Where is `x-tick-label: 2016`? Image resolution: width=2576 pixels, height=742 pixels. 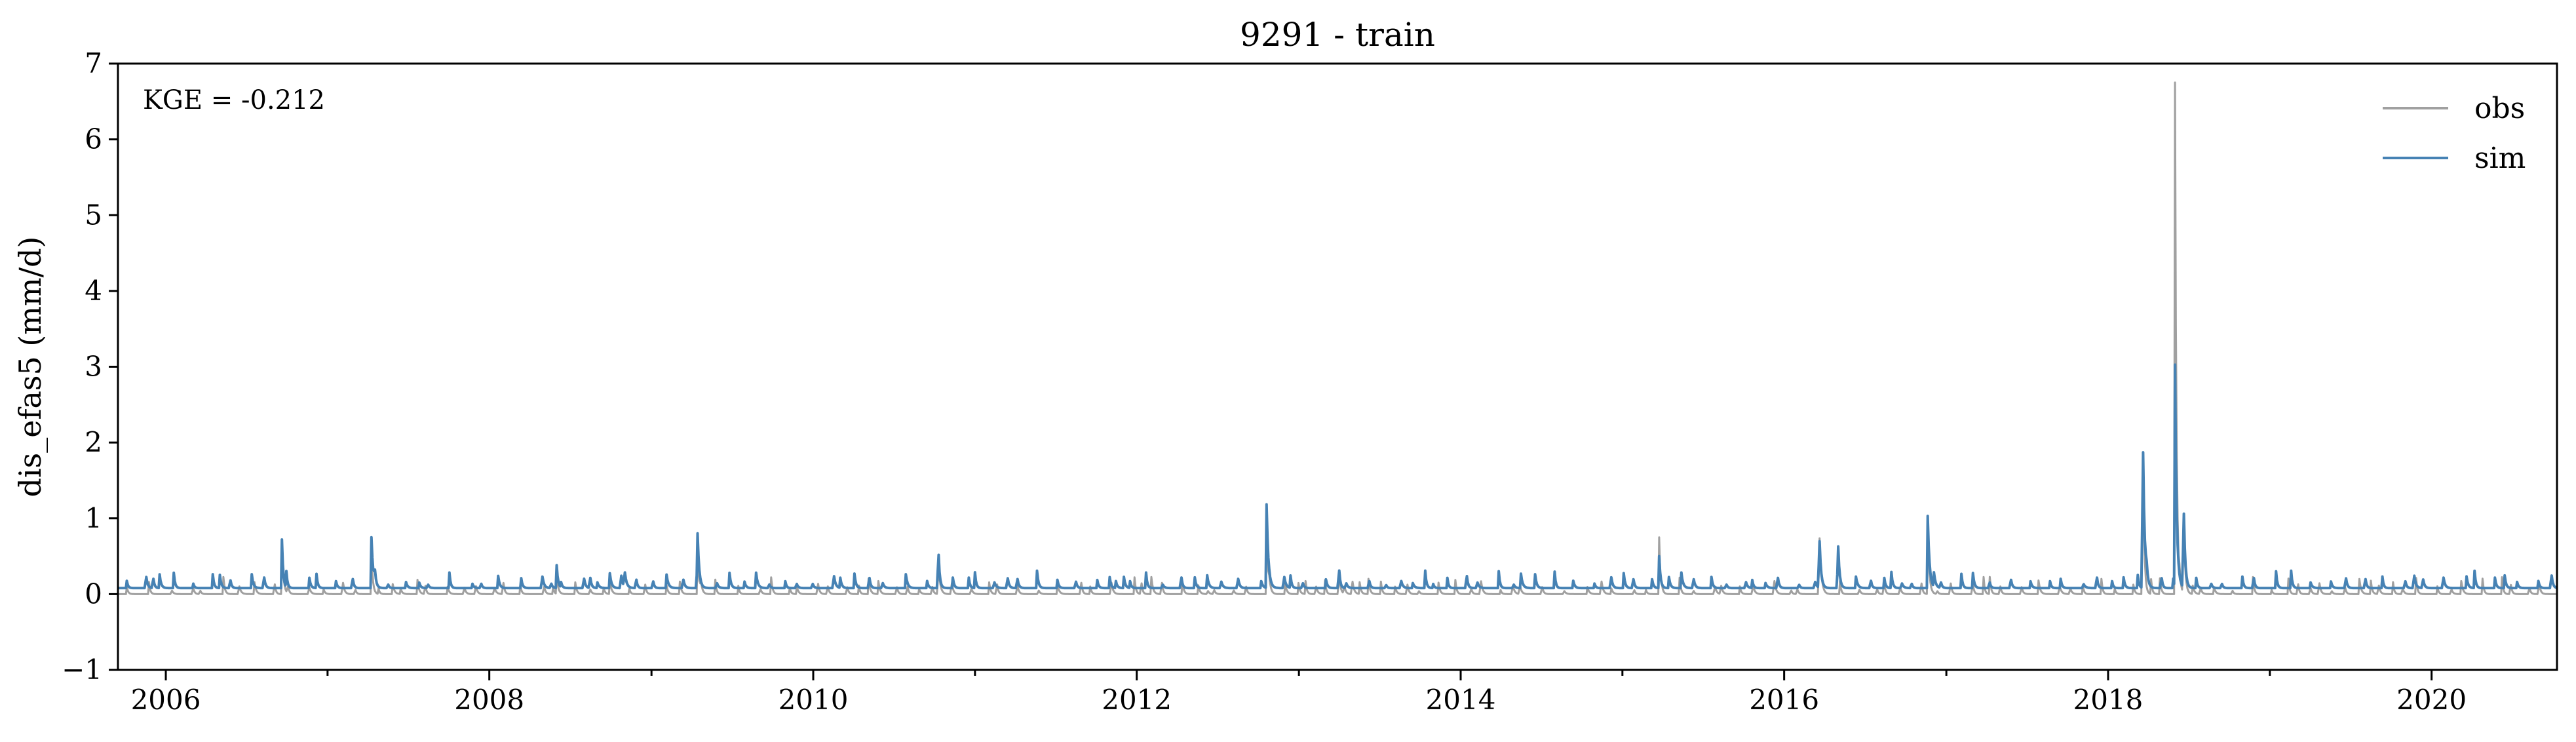 x-tick-label: 2016 is located at coordinates (1784, 700).